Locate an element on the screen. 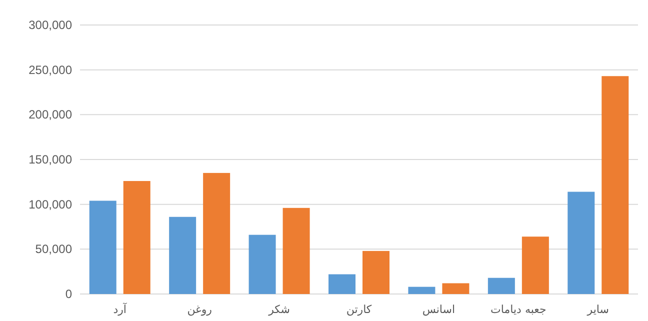 This screenshot has height=321, width=648. x-tick-label: شکر is located at coordinates (279, 309).